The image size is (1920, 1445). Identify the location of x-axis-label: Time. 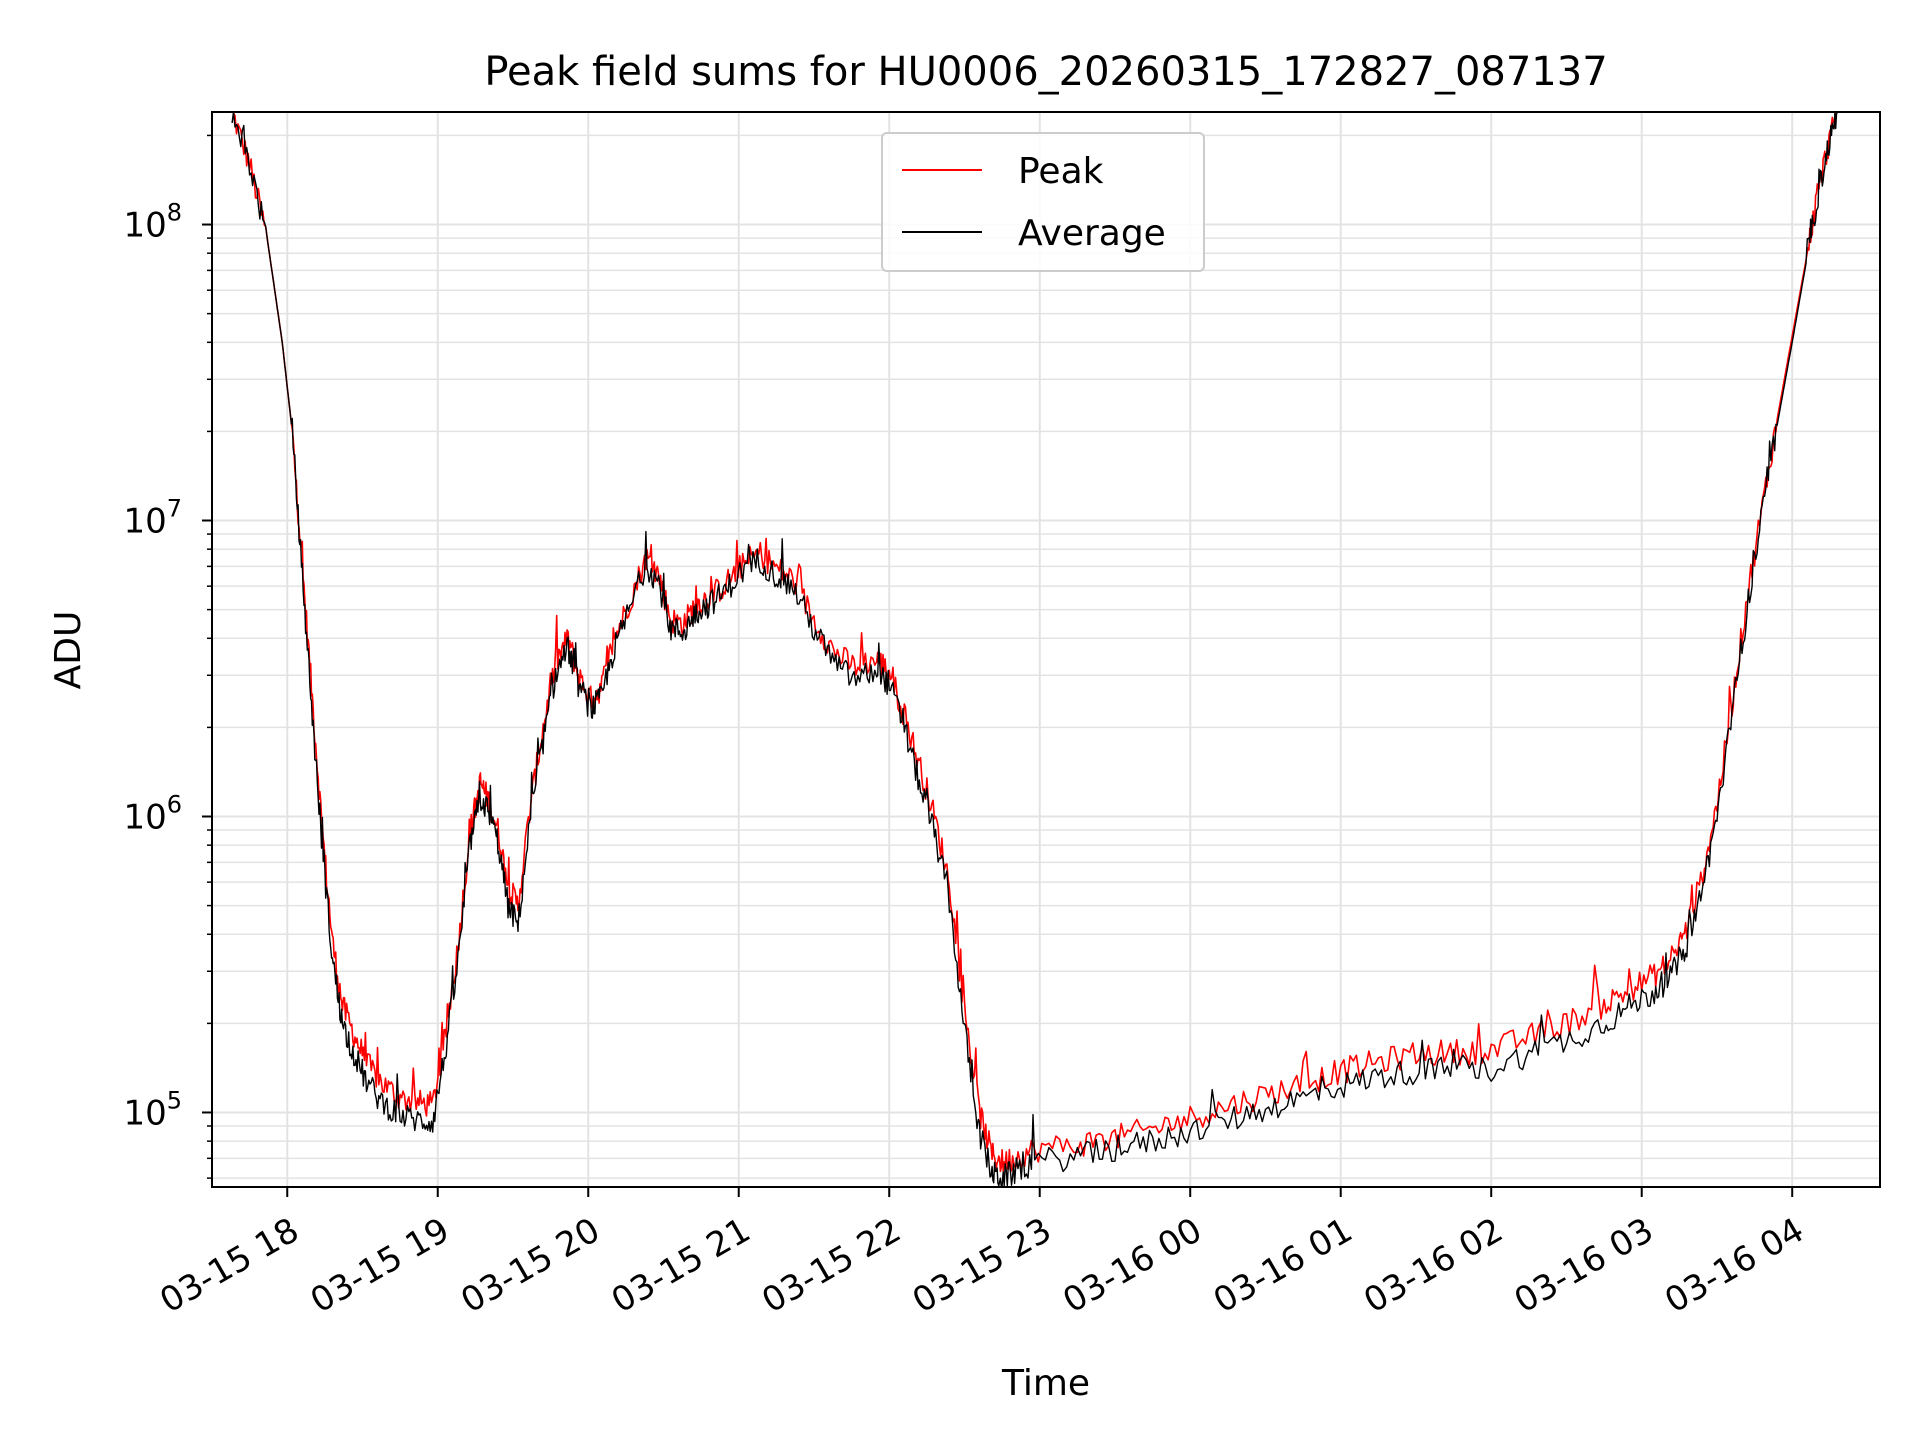
(1045, 1383).